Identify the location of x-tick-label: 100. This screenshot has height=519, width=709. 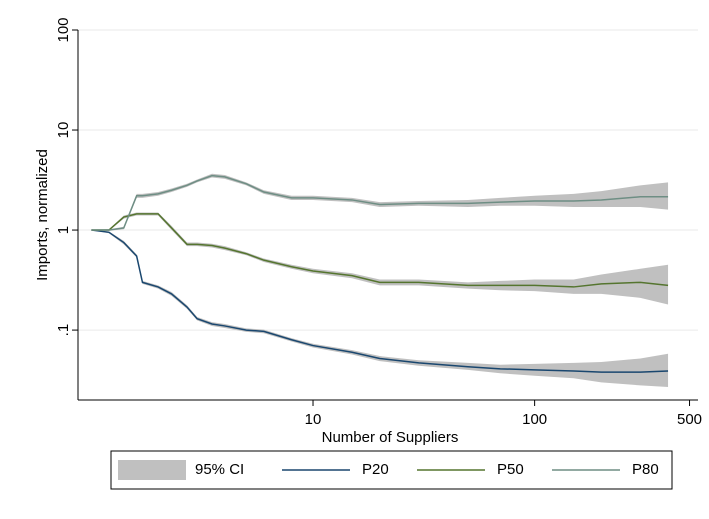
(534, 419).